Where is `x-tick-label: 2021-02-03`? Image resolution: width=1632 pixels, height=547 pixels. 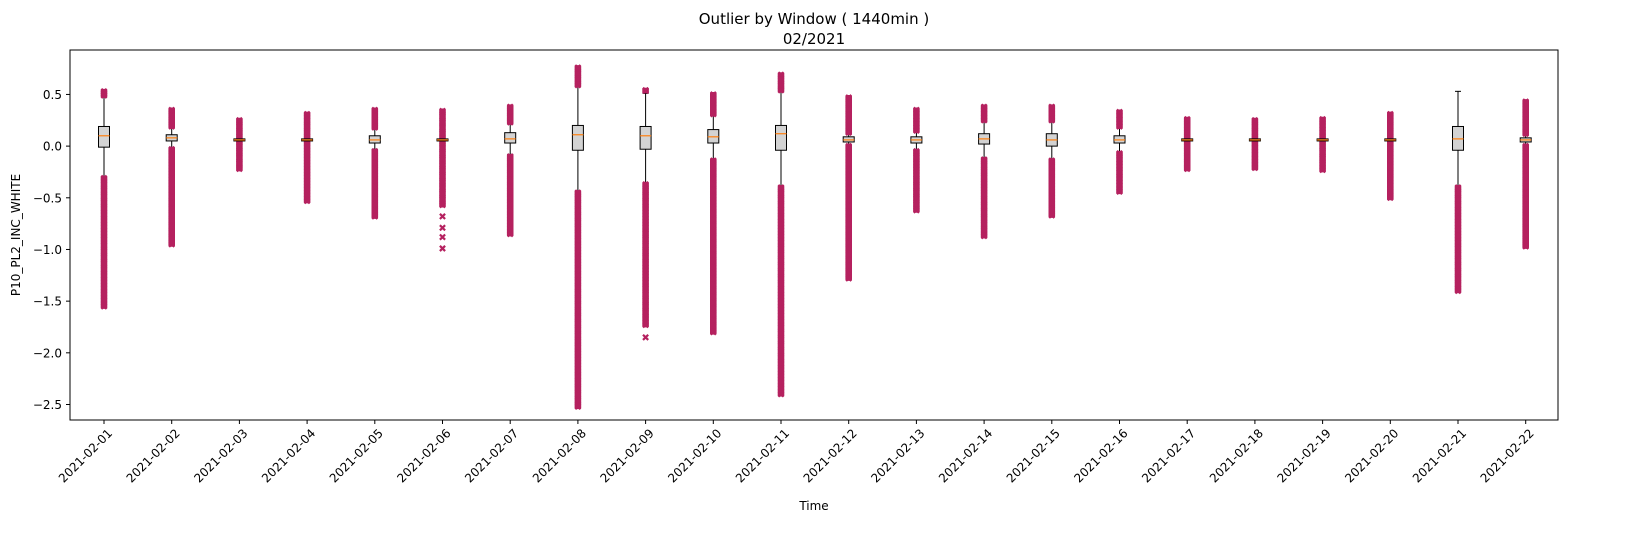 x-tick-label: 2021-02-03 is located at coordinates (220, 455).